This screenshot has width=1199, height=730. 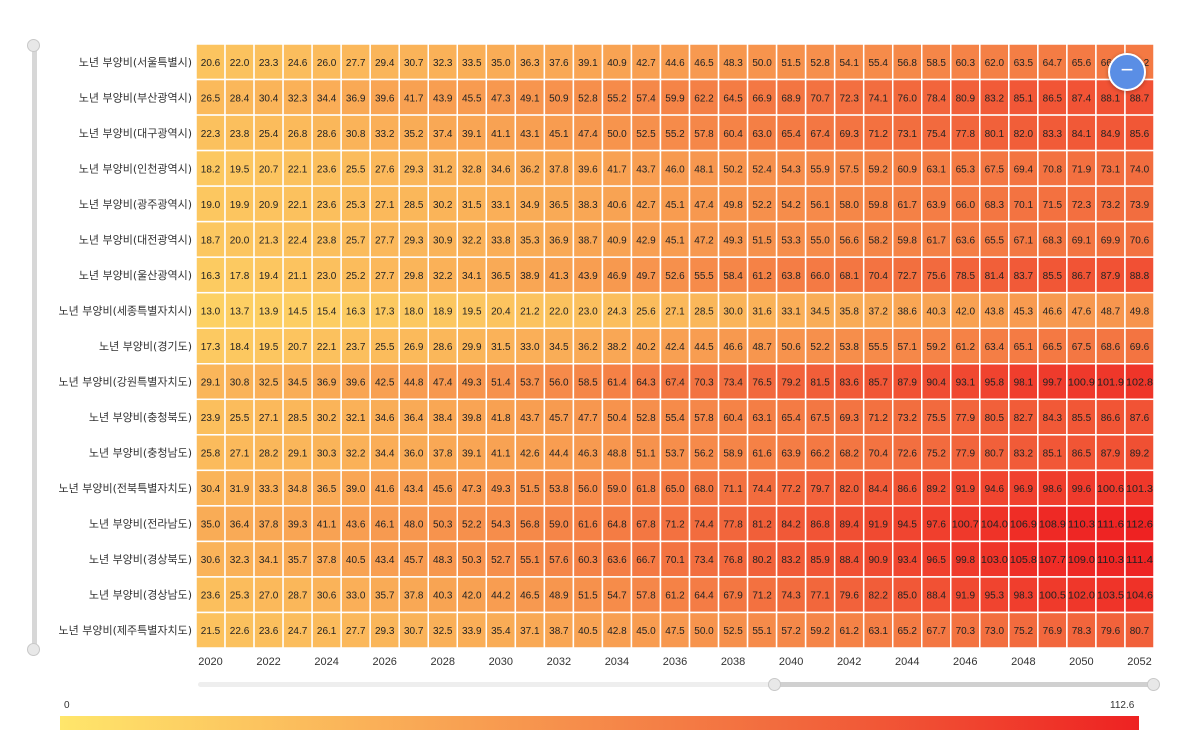 What do you see at coordinates (1153, 684) in the screenshot?
I see `horizontal-zoom-right-handle` at bounding box center [1153, 684].